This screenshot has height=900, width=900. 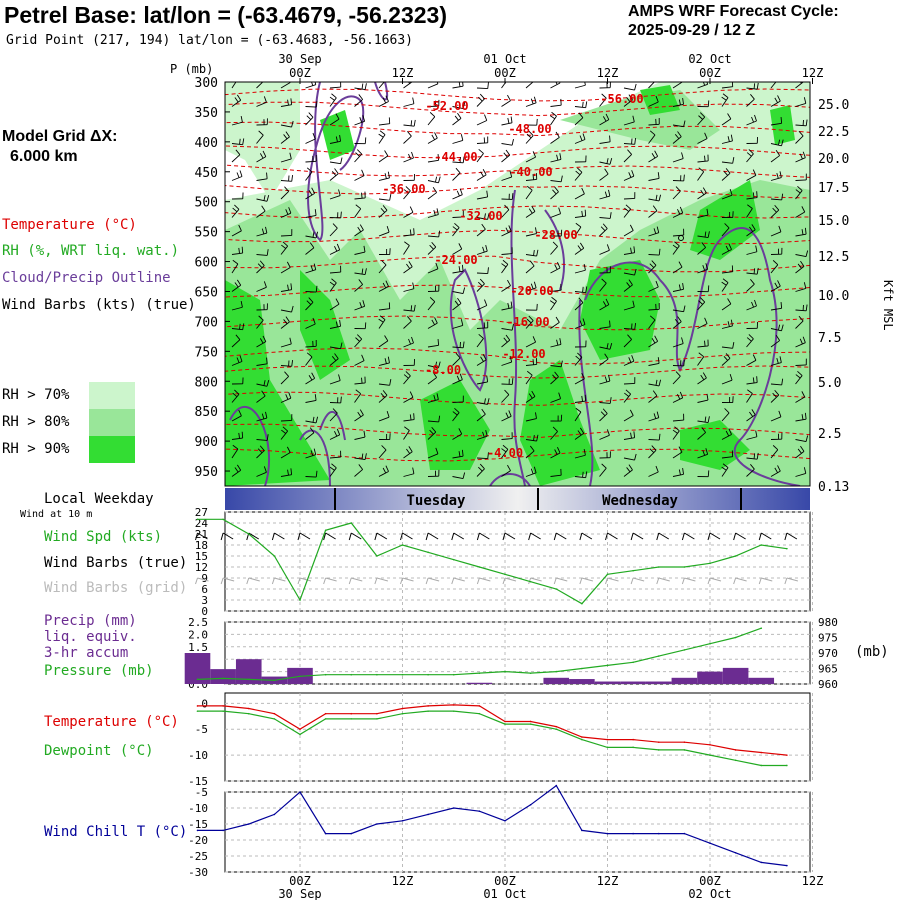 I want to click on precip-bar, so click(x=684, y=680).